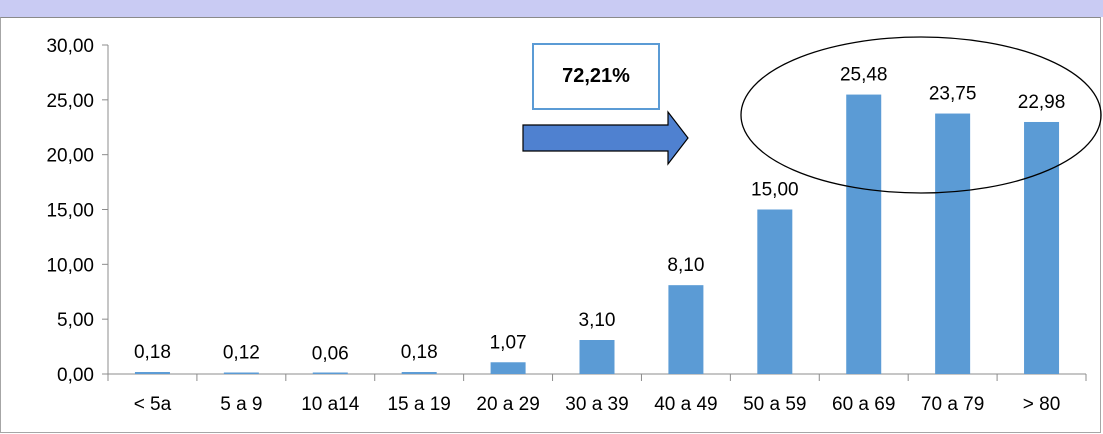  What do you see at coordinates (685, 404) in the screenshot?
I see `x-tick-label: 40 a 49` at bounding box center [685, 404].